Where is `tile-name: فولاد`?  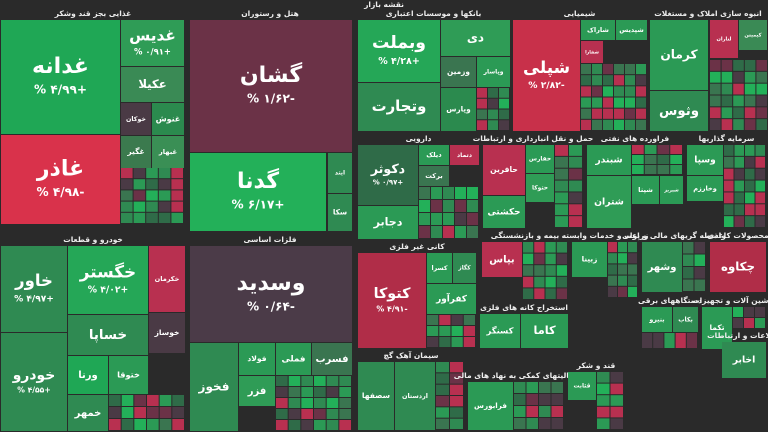 tile-name: فولاد is located at coordinates (256, 358).